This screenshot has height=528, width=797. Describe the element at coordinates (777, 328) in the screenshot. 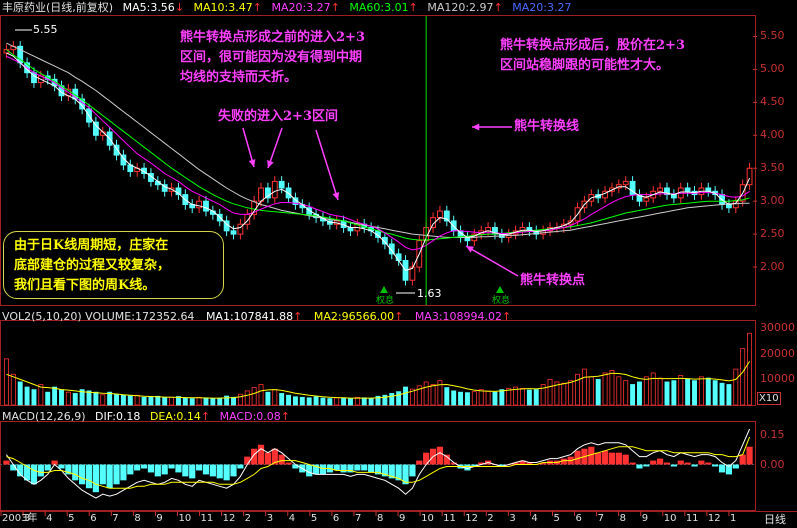

I see `volume-y-tick-label: 30000` at that location.